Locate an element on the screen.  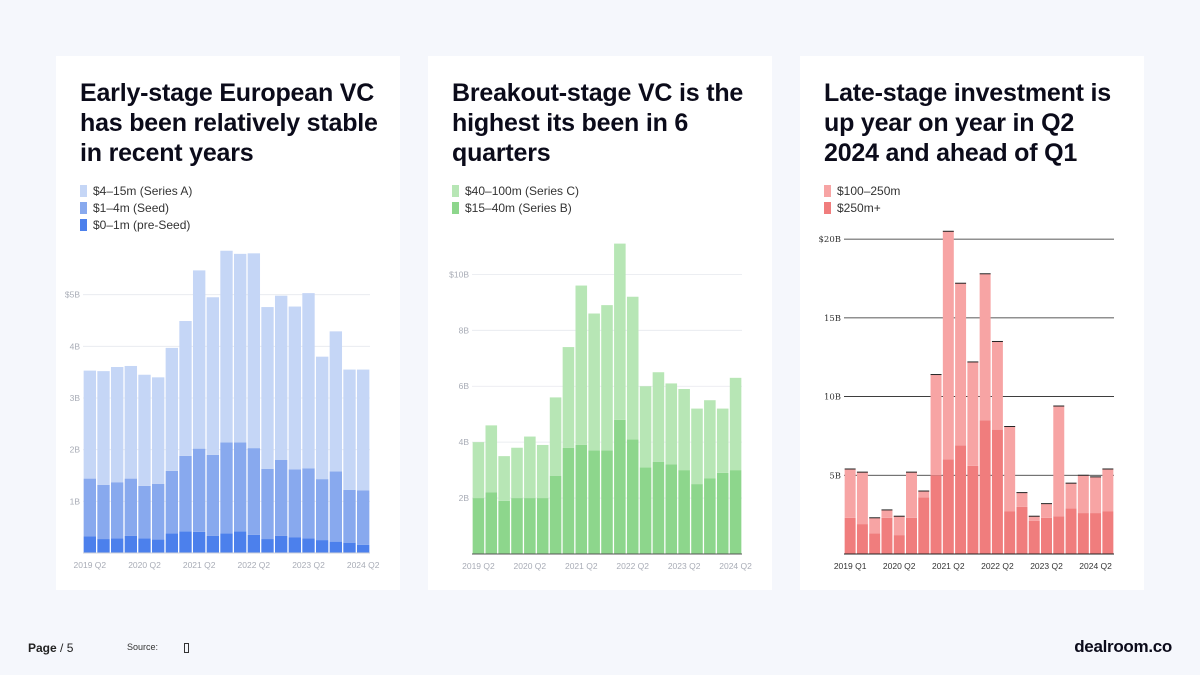
legend-item-250m-plus: $250m+ is located at coordinates (862, 207).